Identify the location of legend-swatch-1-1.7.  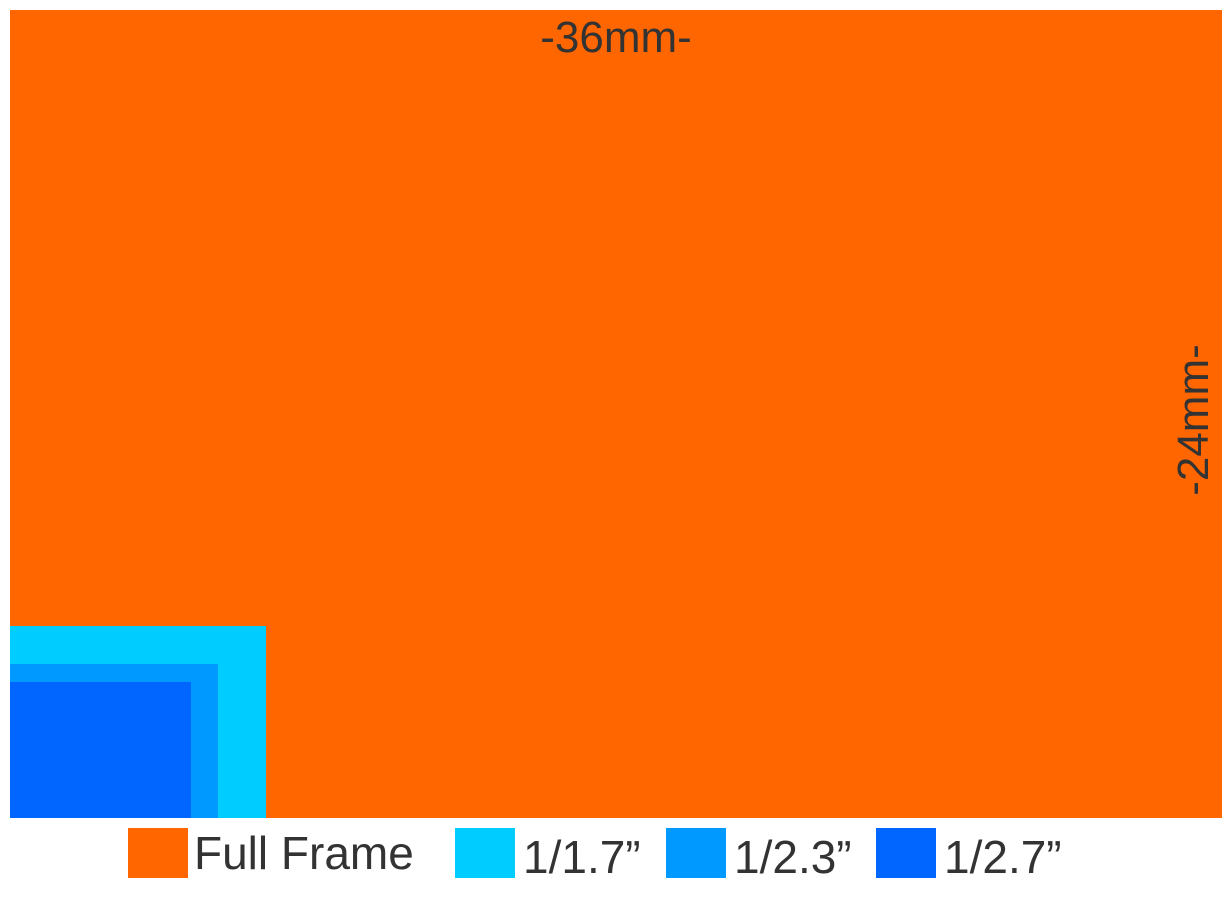
(485, 853).